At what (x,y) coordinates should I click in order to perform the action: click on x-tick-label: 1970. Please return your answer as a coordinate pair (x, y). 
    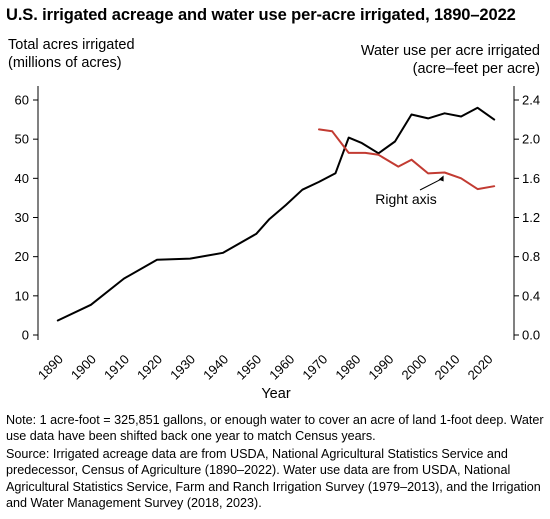
    Looking at the image, I should click on (314, 367).